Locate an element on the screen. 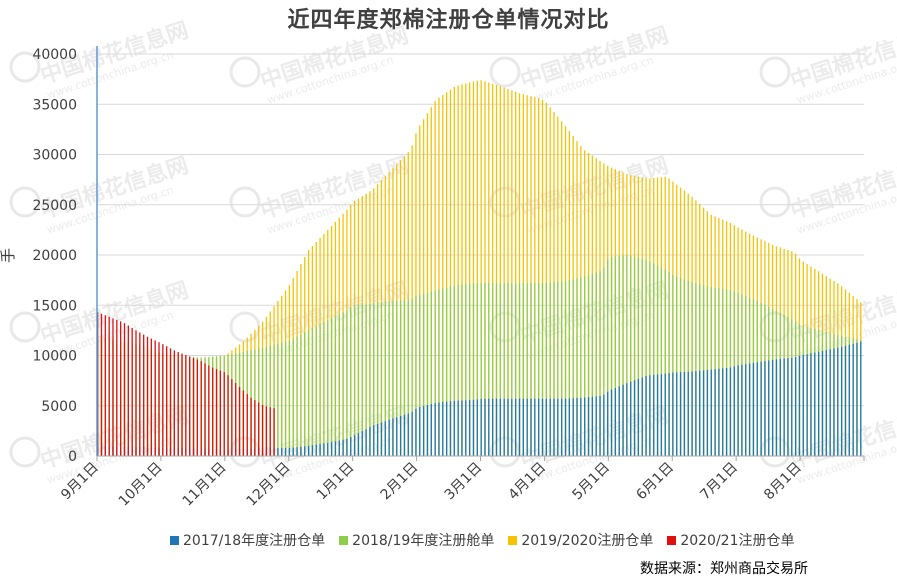 This screenshot has width=897, height=582. legend-label: 2020/21注册仓单 is located at coordinates (737, 541).